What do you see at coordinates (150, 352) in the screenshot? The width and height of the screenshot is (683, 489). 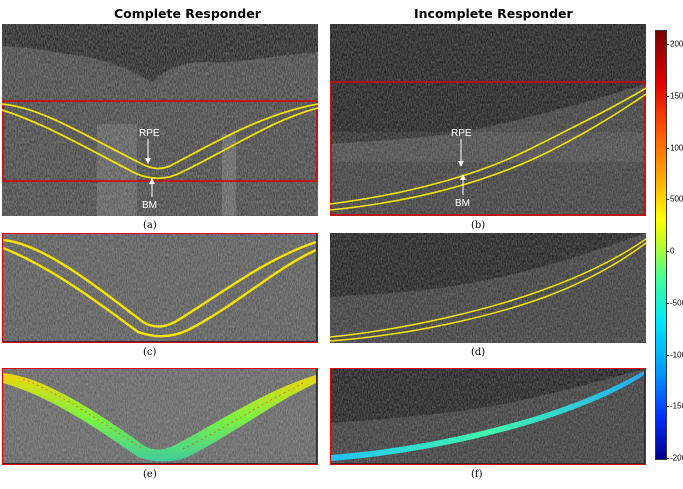 I see `caption-c: (c)` at bounding box center [150, 352].